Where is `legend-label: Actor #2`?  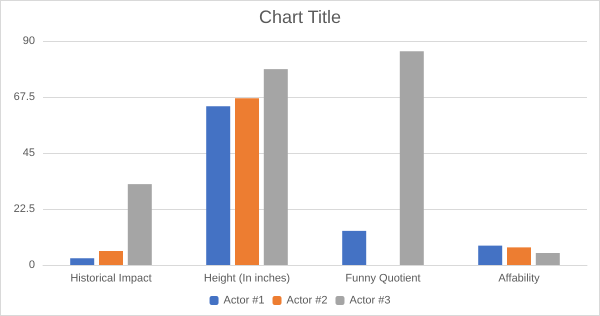
legend-label: Actor #2 is located at coordinates (307, 300).